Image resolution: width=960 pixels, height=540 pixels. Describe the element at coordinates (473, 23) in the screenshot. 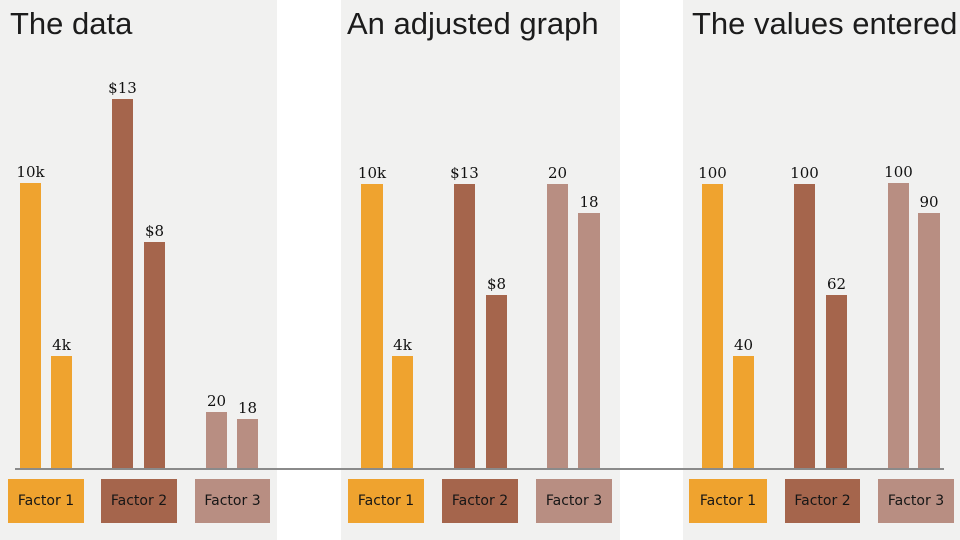

I see `panel-title-adjusted-graph: An adjusted graph` at that location.